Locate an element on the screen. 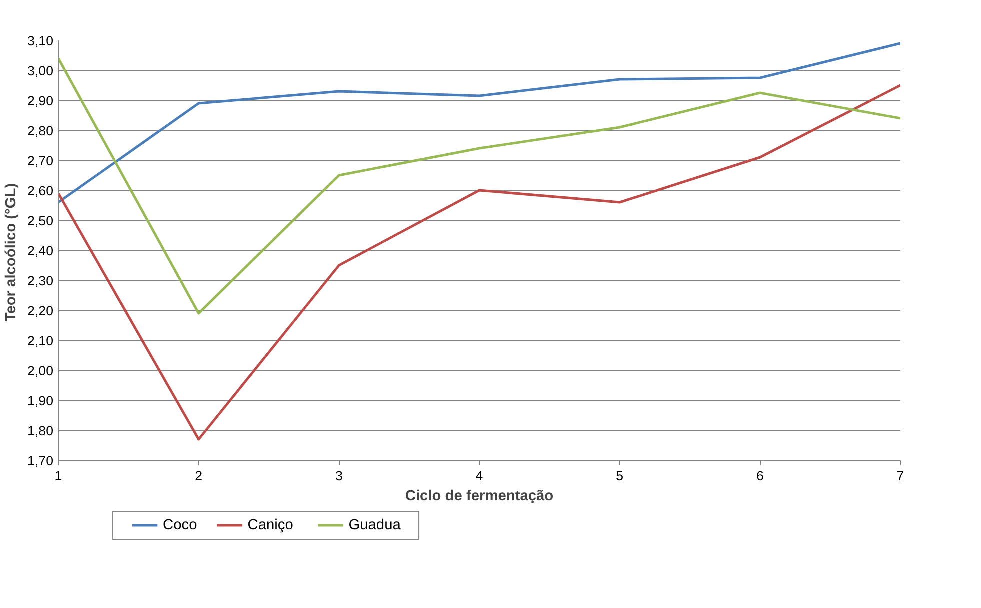 This screenshot has width=981, height=608. y-tick-label: 2,70 is located at coordinates (41, 161).